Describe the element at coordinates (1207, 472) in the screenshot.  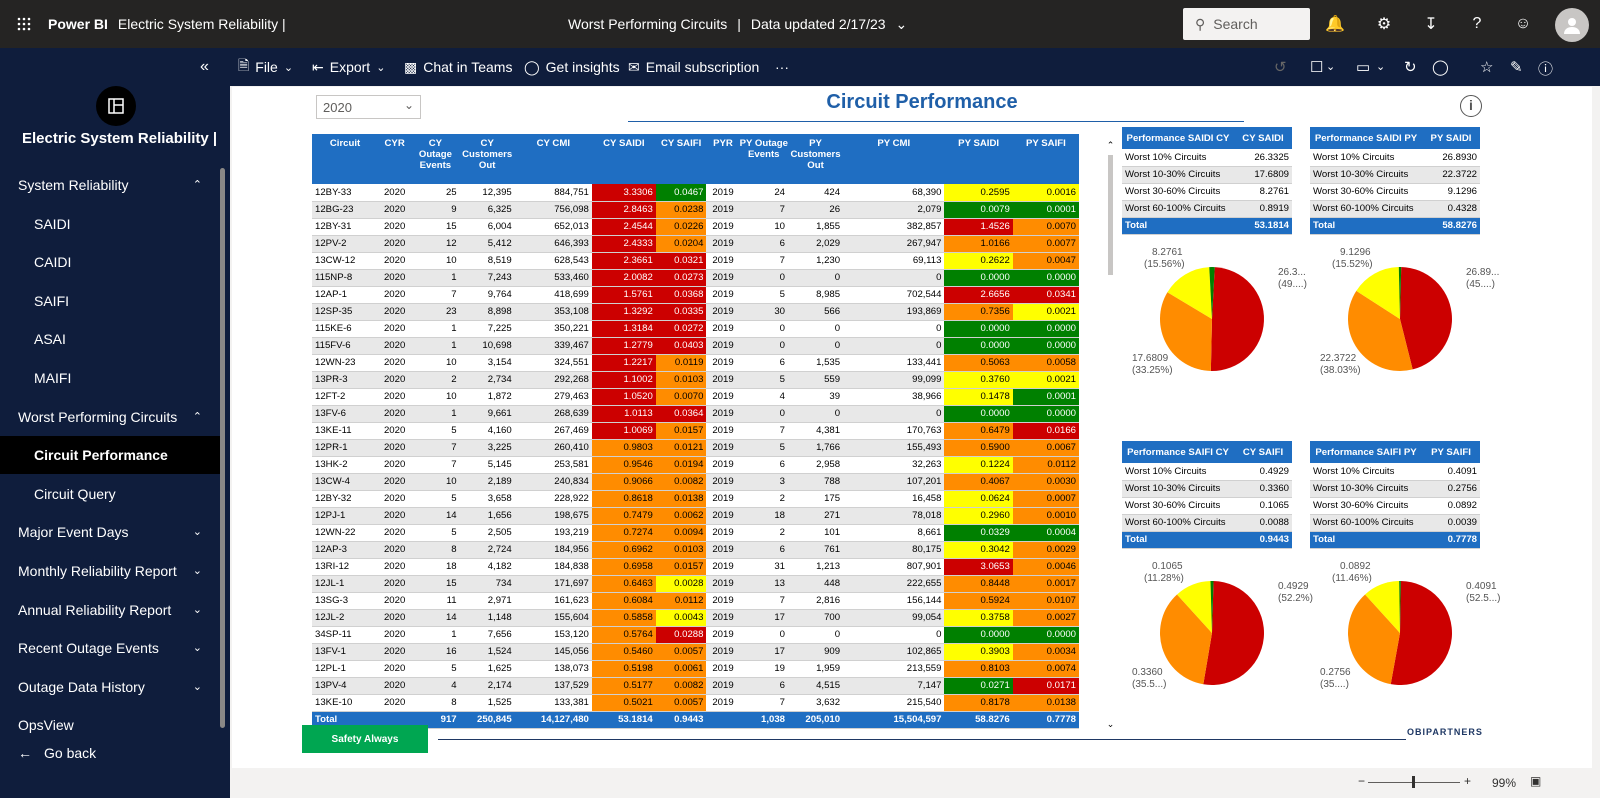
I see `table-row: Worst 10% Circuits 0.4929` at that location.